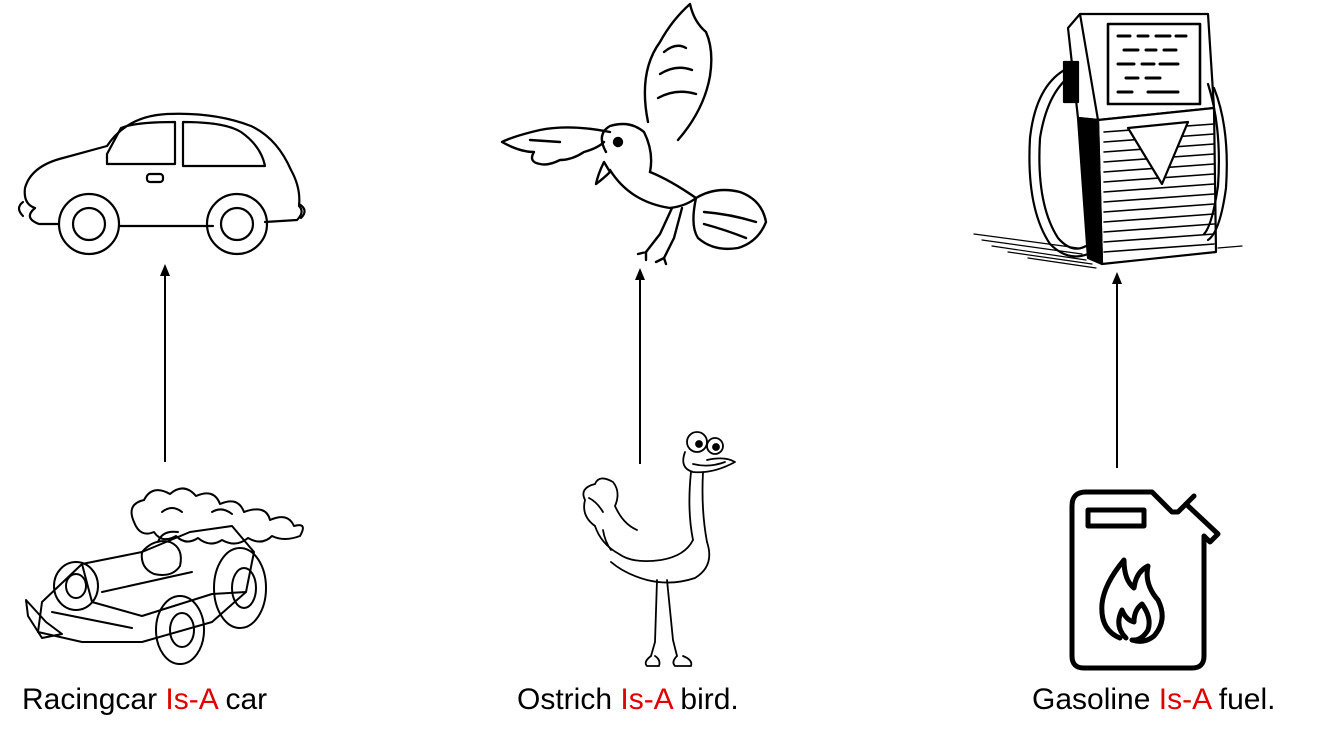 The width and height of the screenshot is (1339, 746). What do you see at coordinates (636, 134) in the screenshot?
I see `bird-icon` at bounding box center [636, 134].